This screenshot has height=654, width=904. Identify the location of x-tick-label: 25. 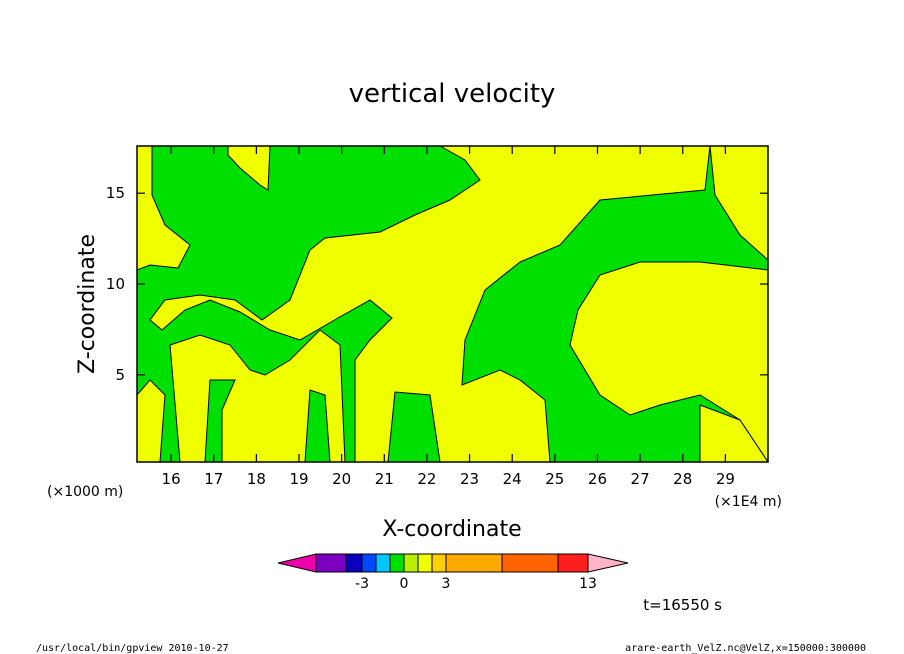
(554, 479).